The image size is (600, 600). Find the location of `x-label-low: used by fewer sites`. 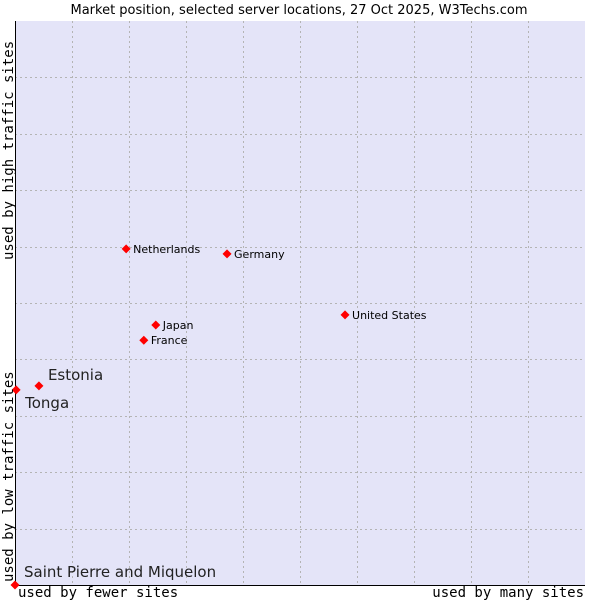

x-label-low: used by fewer sites is located at coordinates (98, 592).